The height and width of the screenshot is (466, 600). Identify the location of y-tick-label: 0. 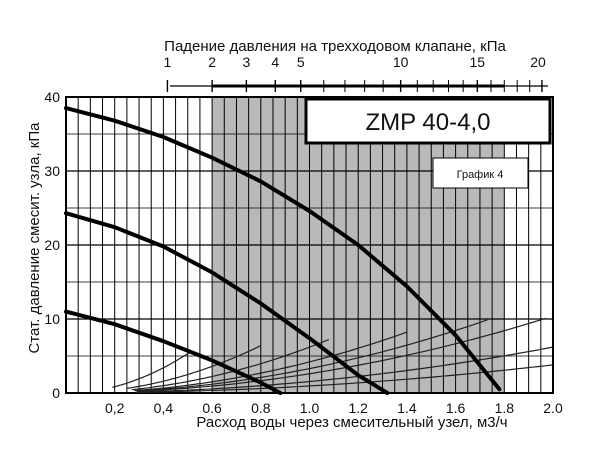
(56, 393).